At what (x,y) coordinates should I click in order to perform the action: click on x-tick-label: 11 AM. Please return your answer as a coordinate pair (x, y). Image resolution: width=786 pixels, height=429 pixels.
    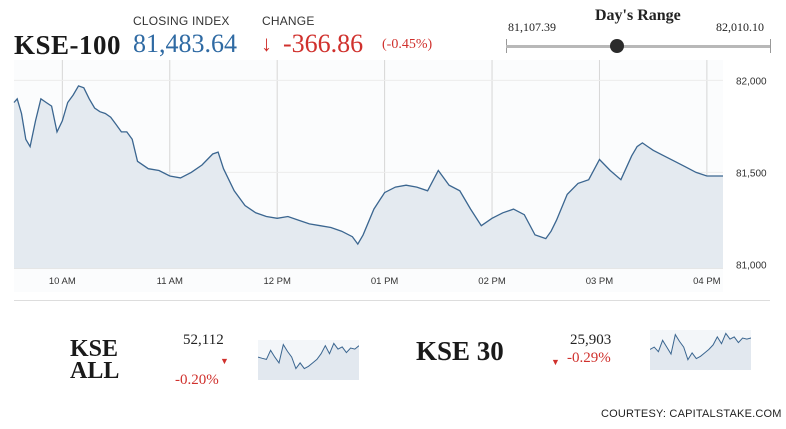
    Looking at the image, I should click on (170, 281).